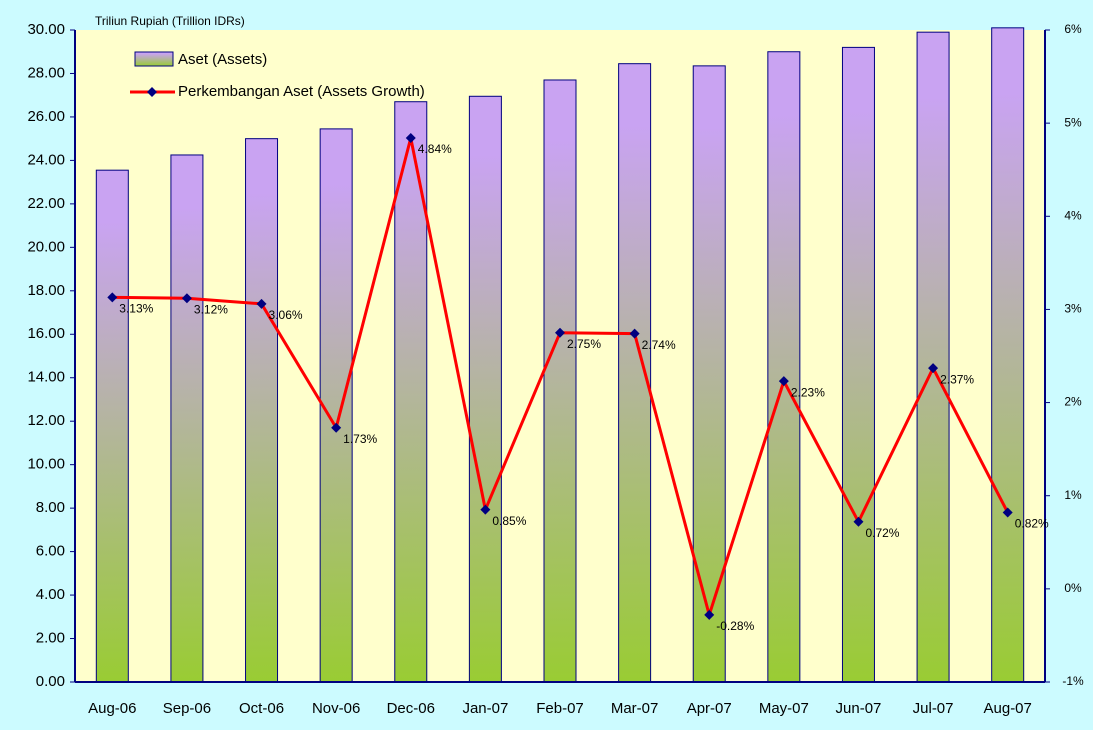 This screenshot has height=730, width=1093. Describe the element at coordinates (154, 59) in the screenshot. I see `legend-swatch` at that location.